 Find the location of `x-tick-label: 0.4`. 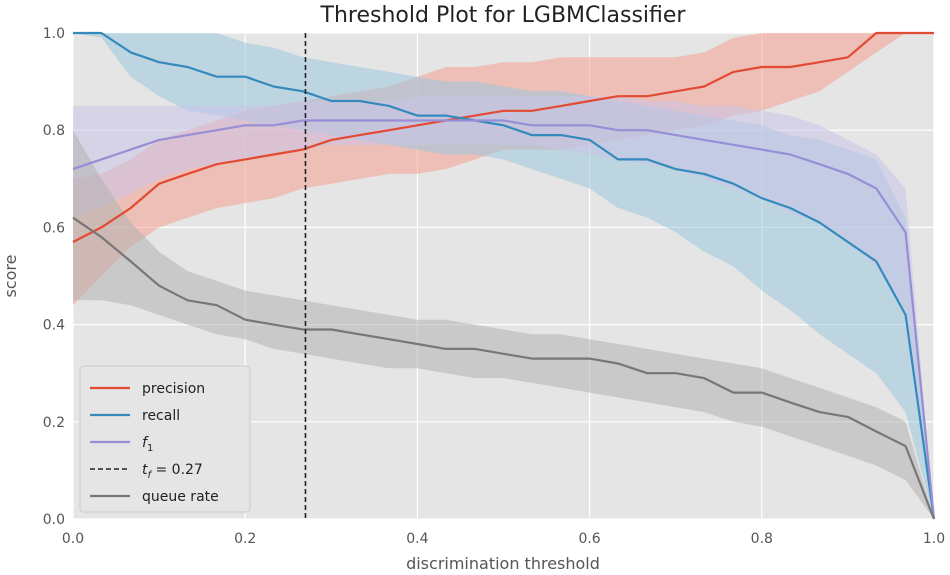

x-tick-label: 0.4 is located at coordinates (417, 539).